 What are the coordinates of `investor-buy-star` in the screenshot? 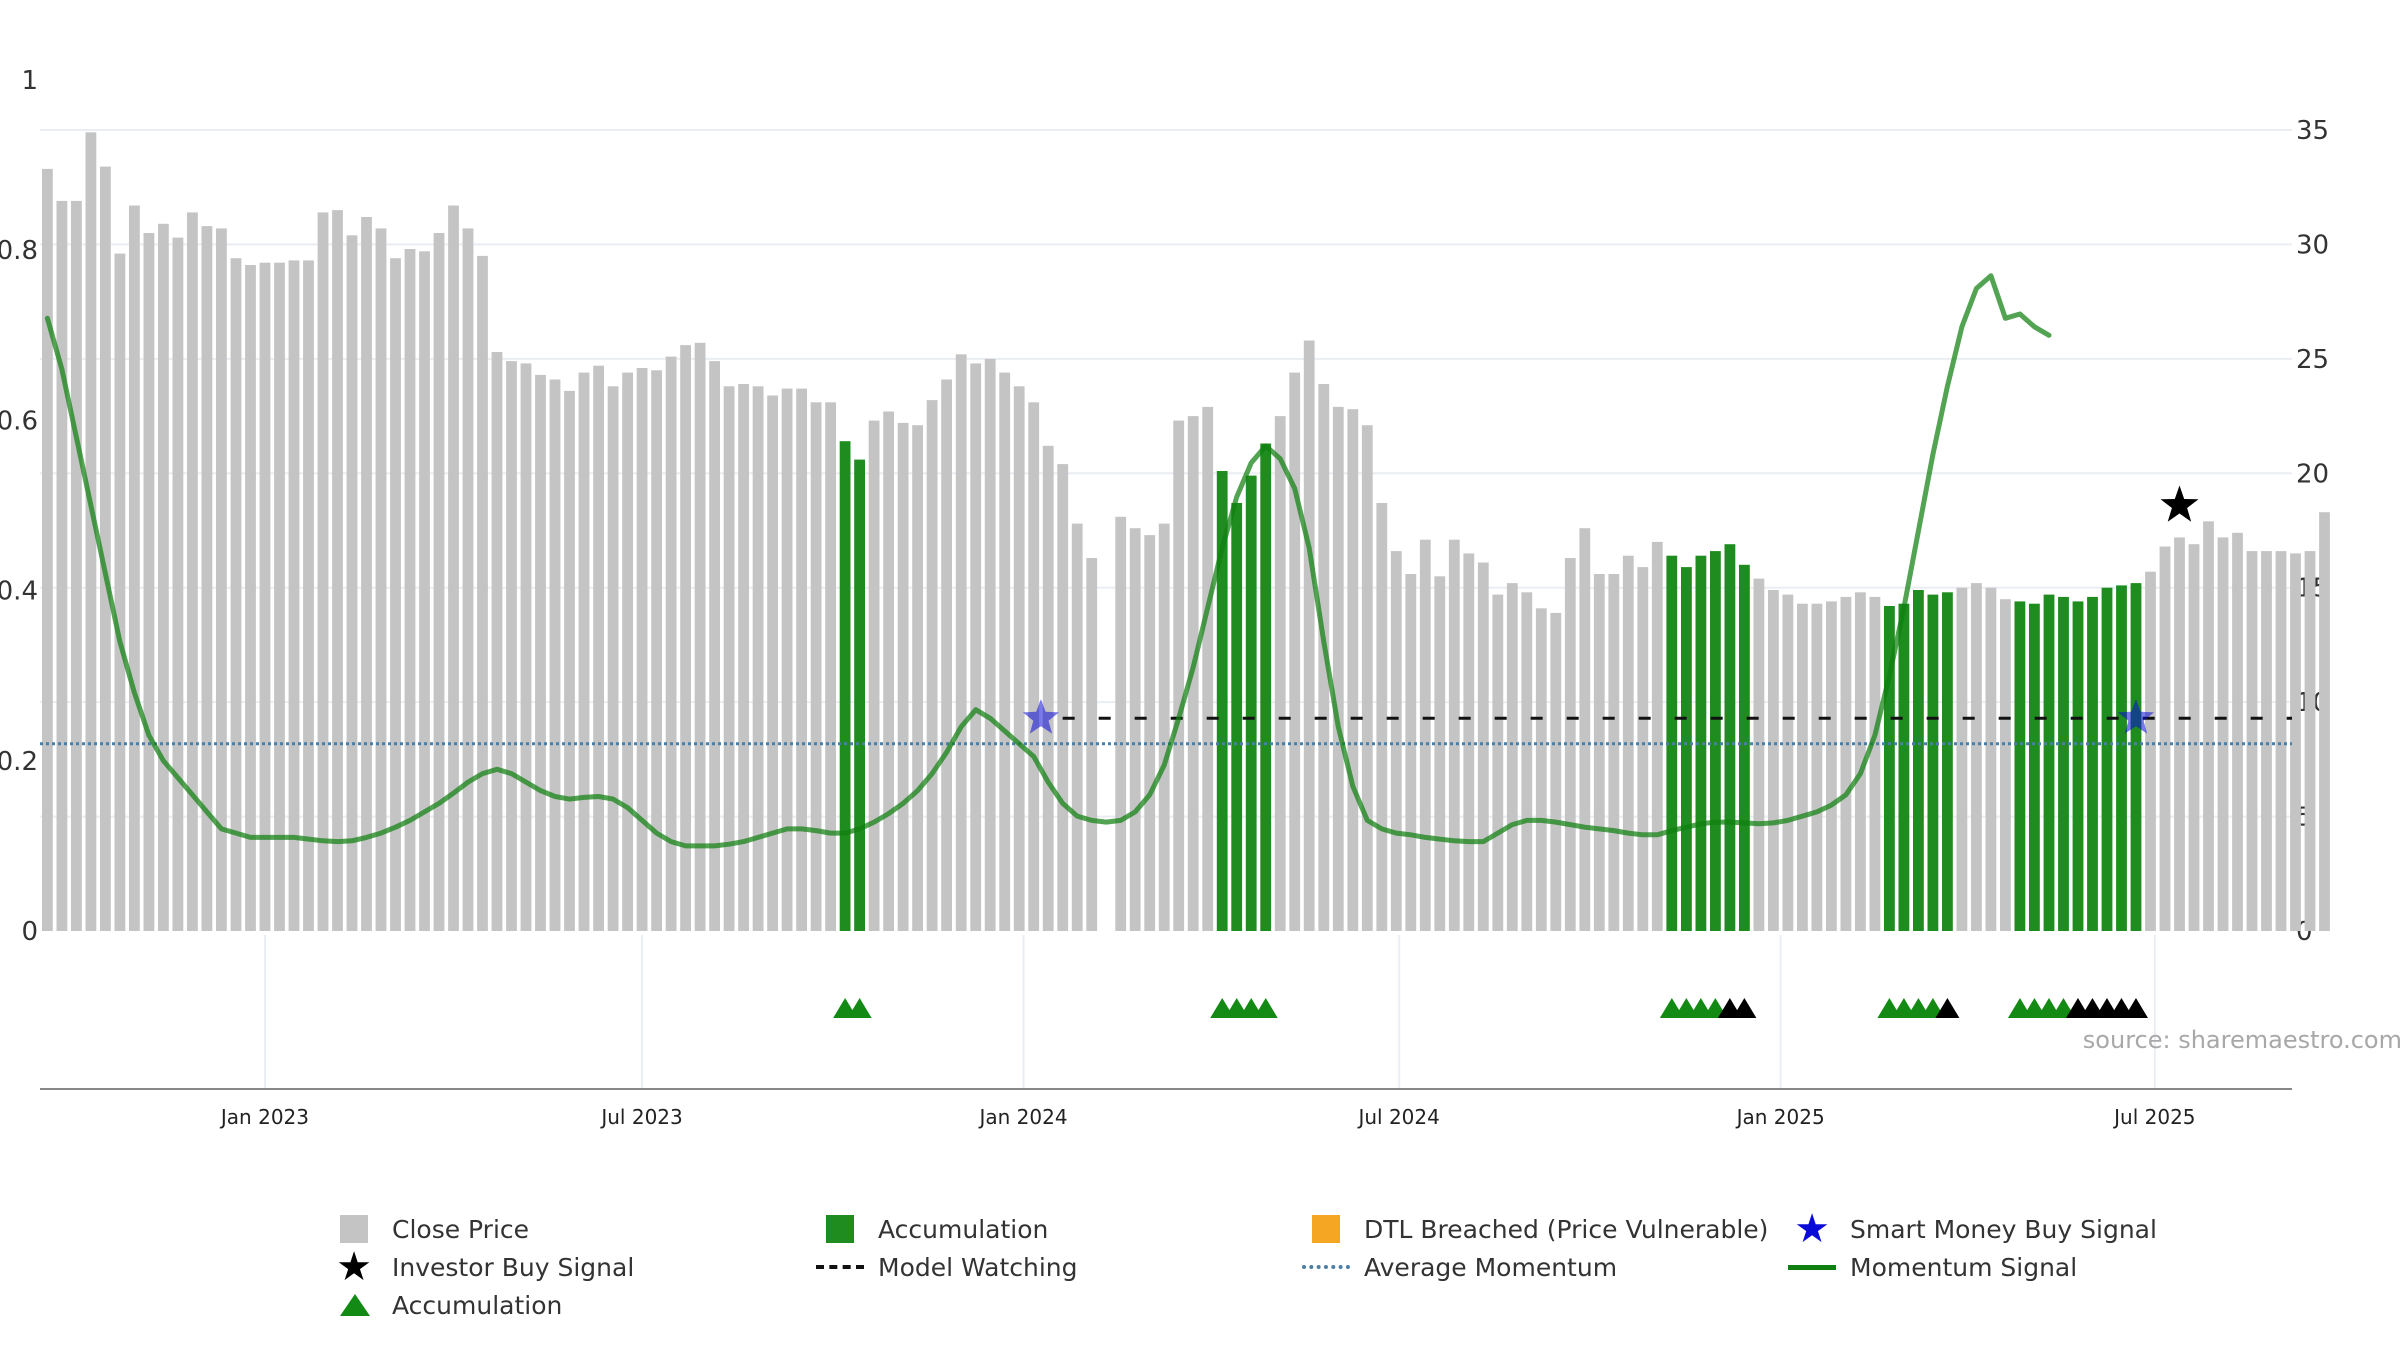 It's located at (2179, 503).